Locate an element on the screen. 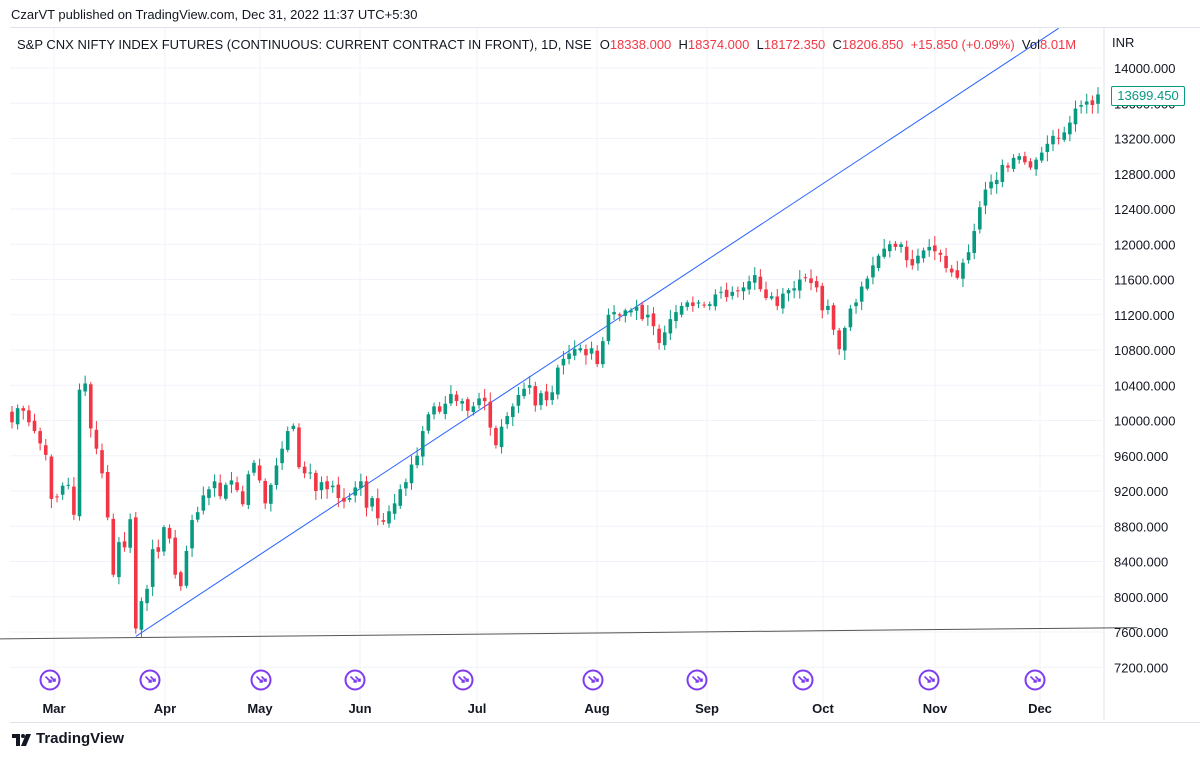 The height and width of the screenshot is (757, 1200). y-tick-label: 11200.000 is located at coordinates (1144, 315).